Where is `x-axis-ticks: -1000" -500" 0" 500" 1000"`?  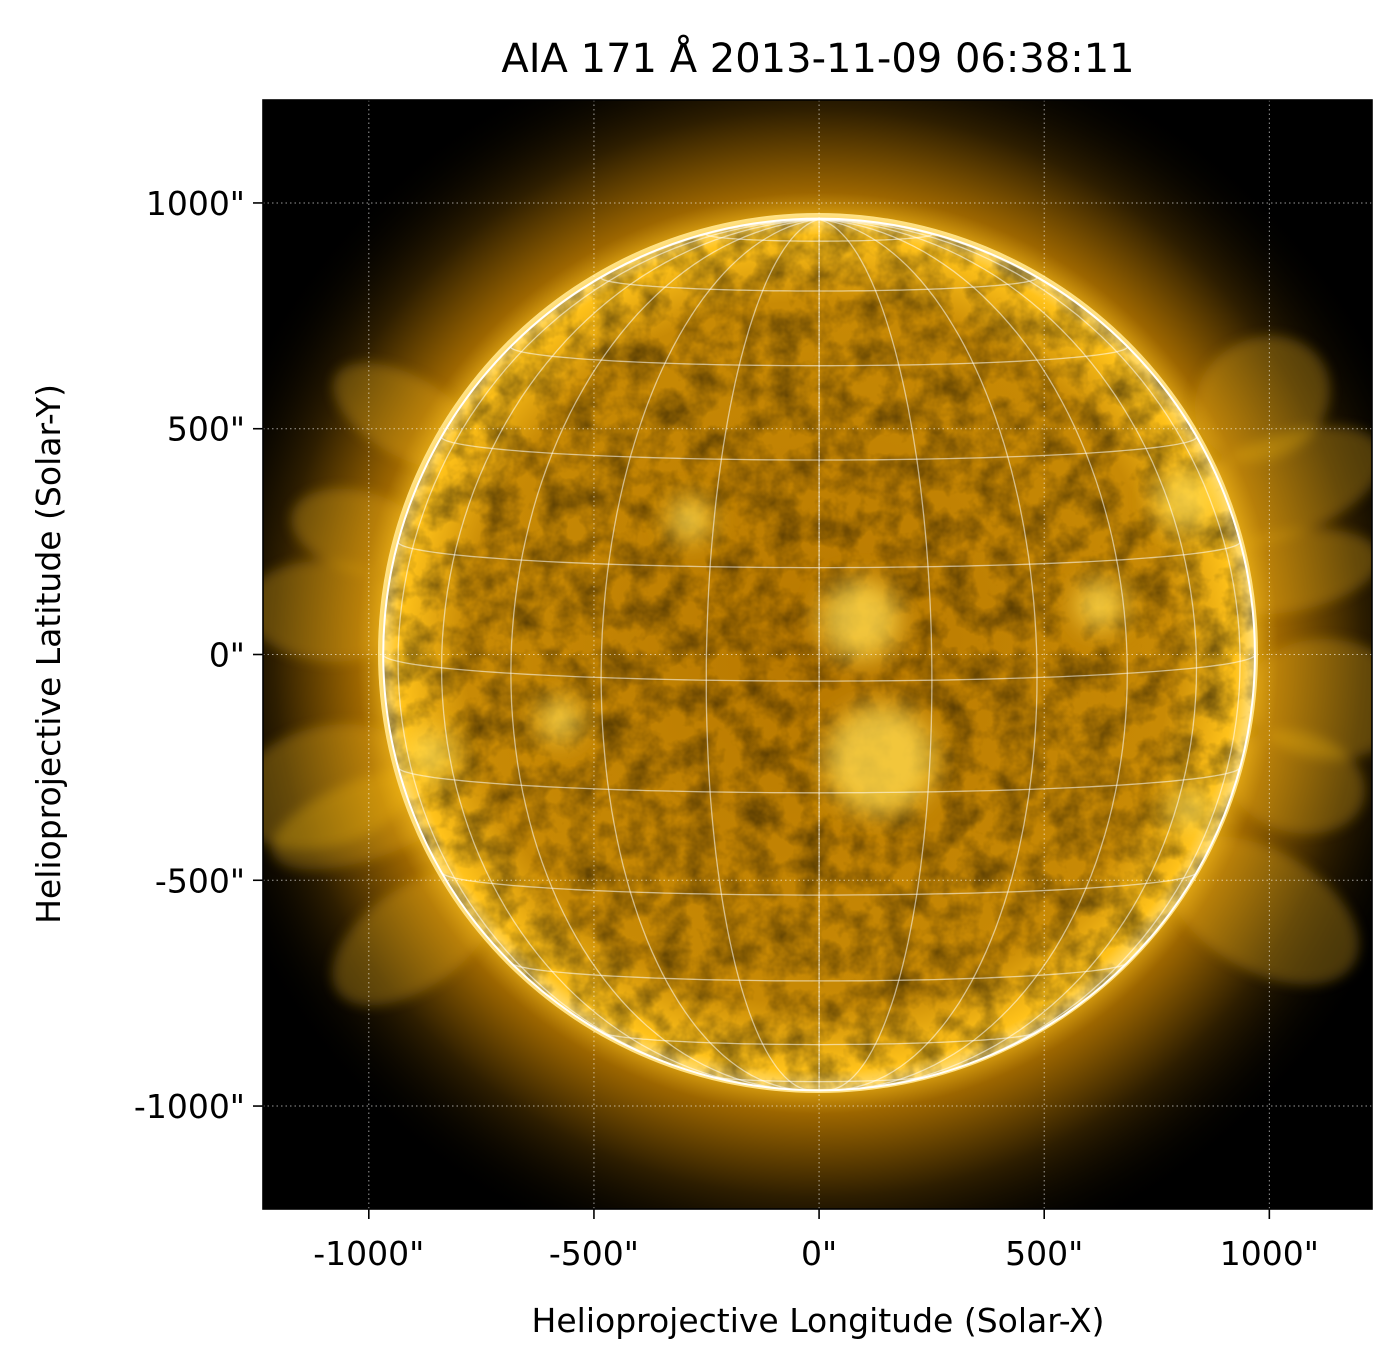
x-axis-ticks: -1000" -500" 0" 500" 1000" is located at coordinates (816, 1241).